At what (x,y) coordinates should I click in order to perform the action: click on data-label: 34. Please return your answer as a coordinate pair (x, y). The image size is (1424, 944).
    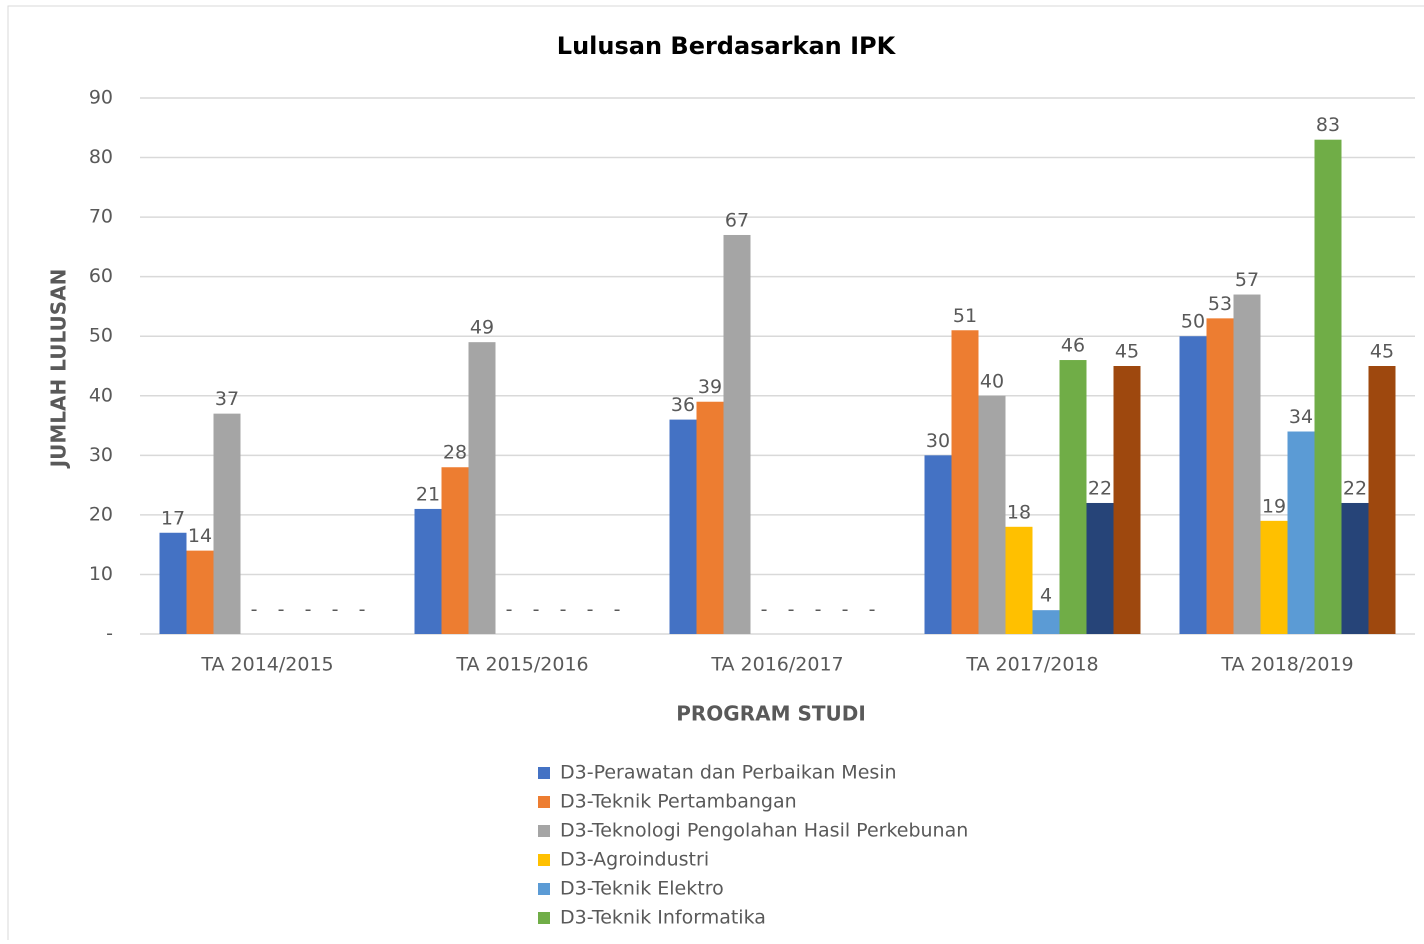
    Looking at the image, I should click on (1301, 417).